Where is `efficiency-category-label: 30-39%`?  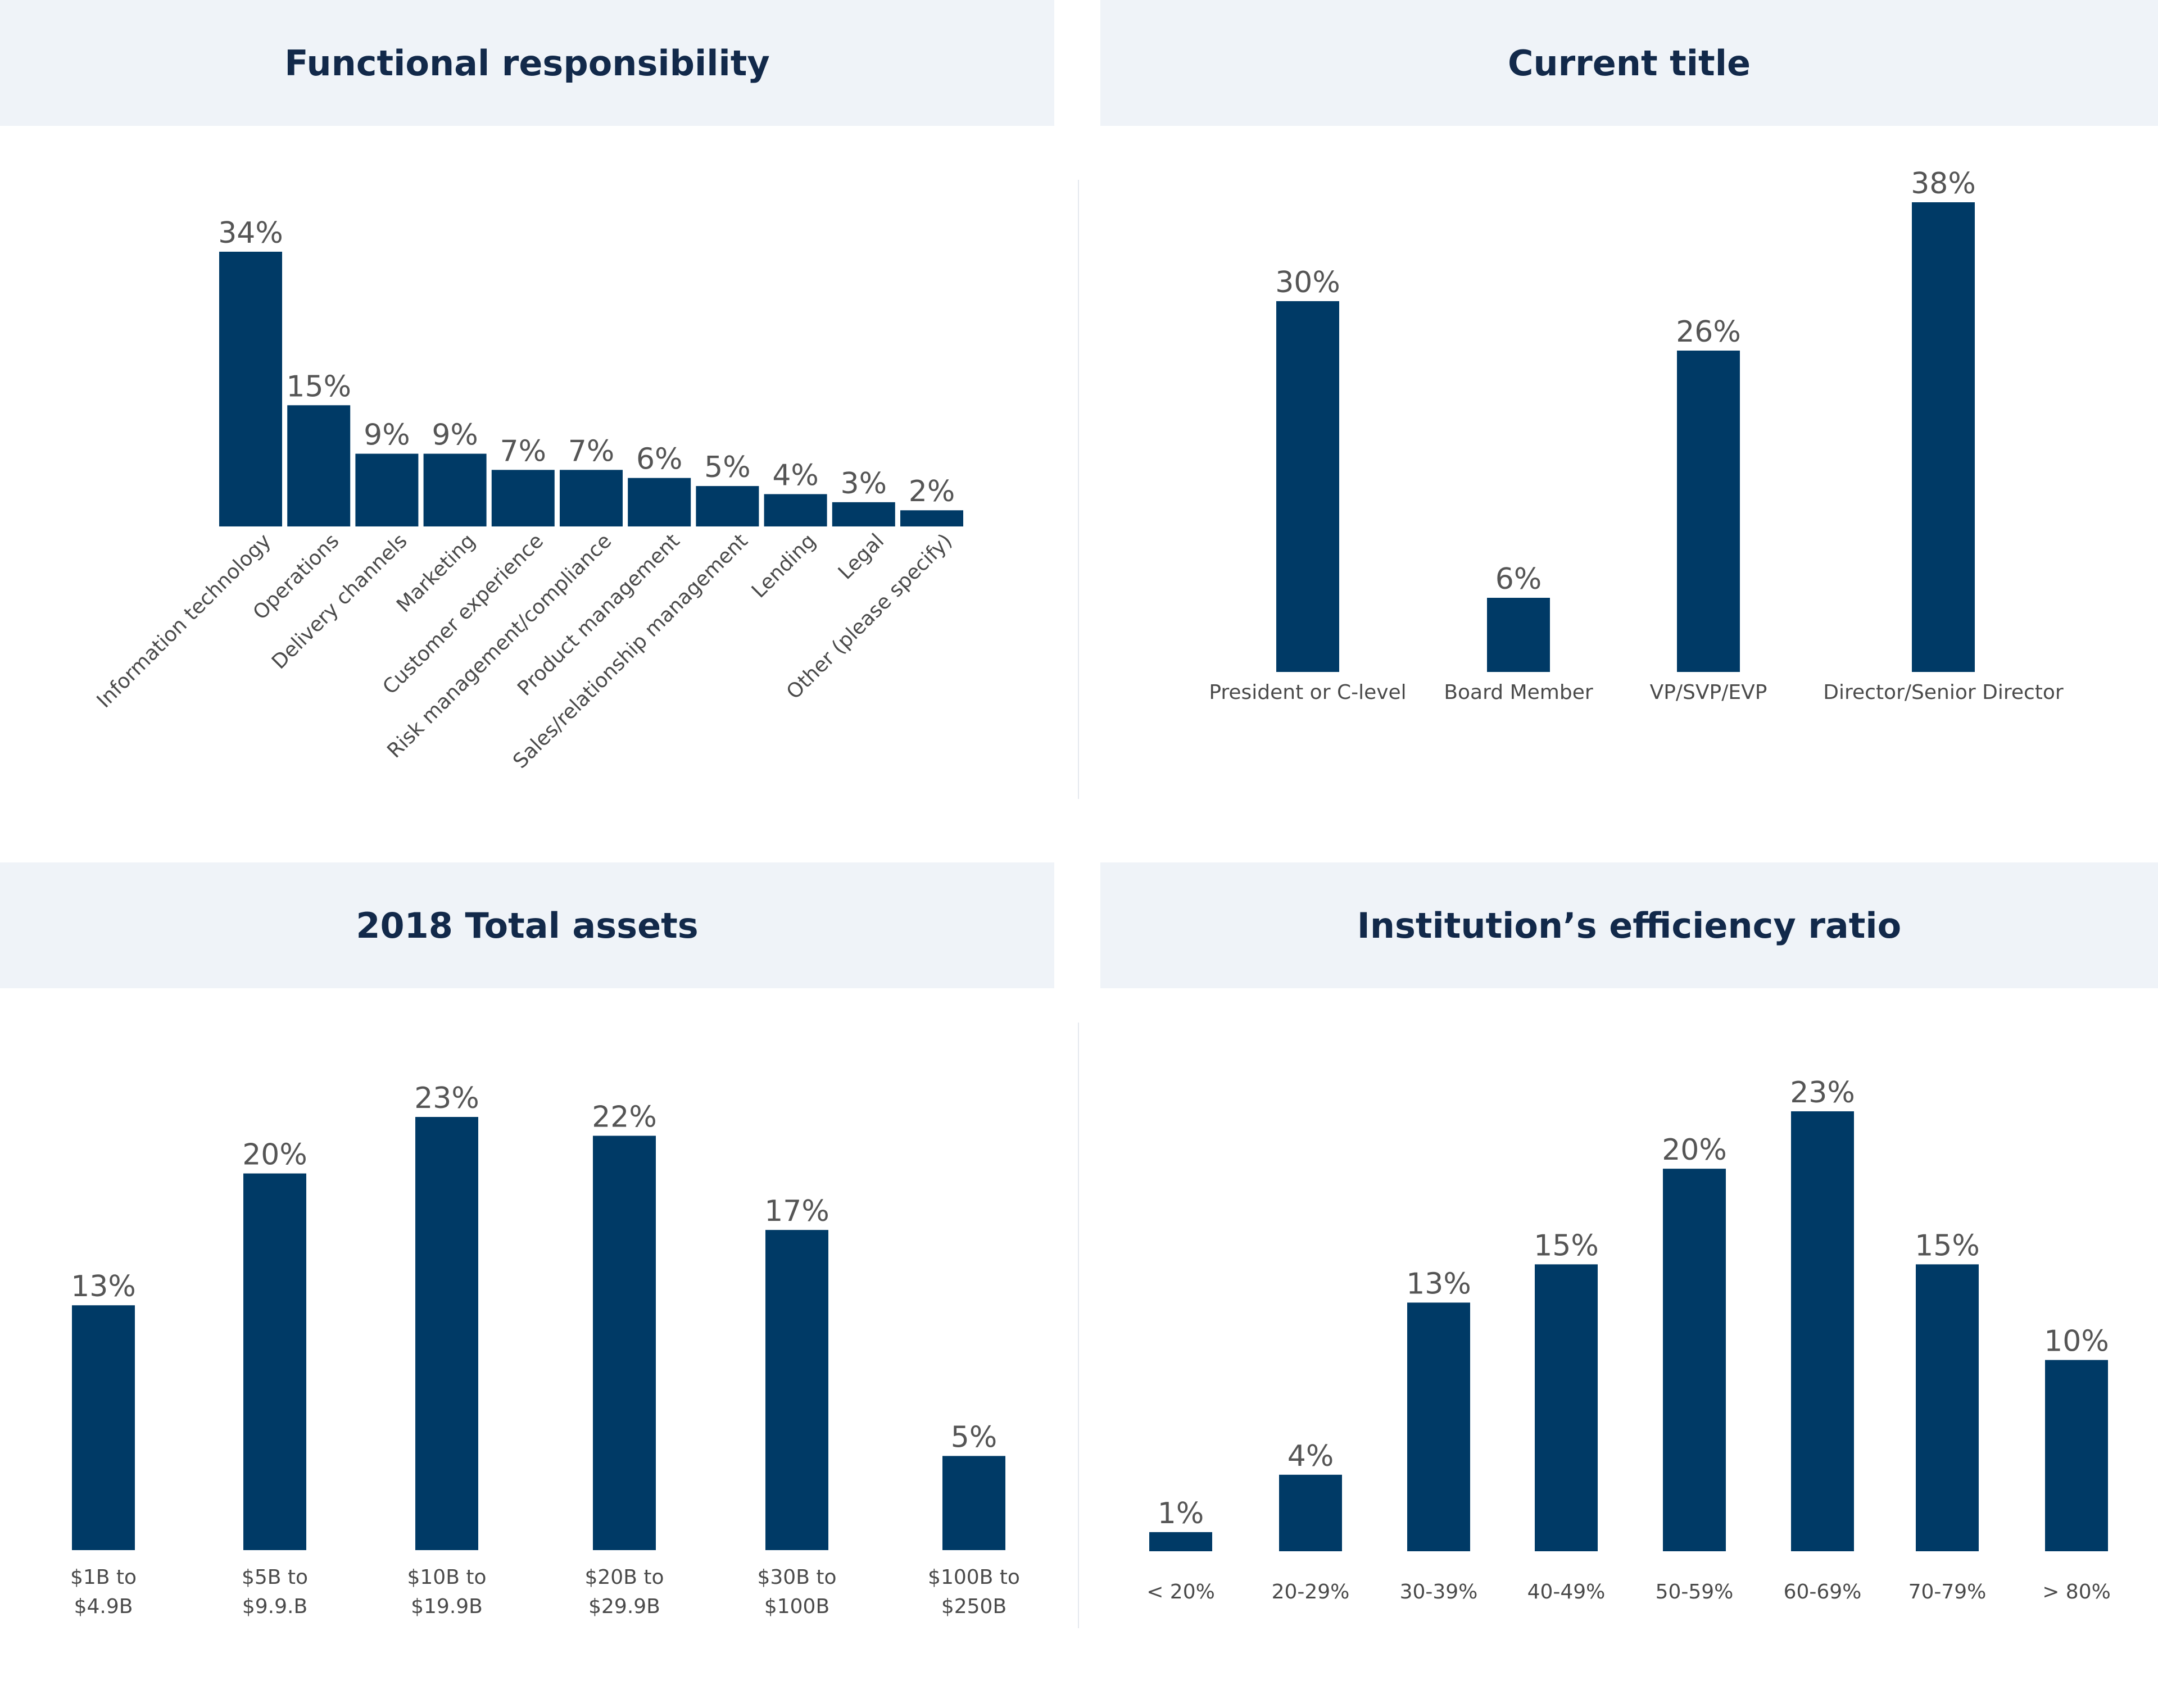 efficiency-category-label: 30-39% is located at coordinates (1439, 1591).